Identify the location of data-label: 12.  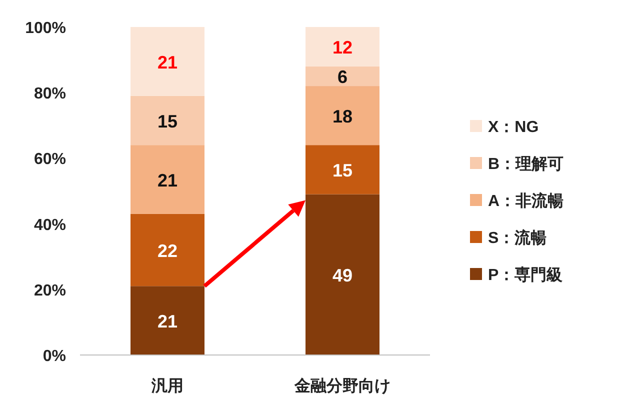
(342, 48).